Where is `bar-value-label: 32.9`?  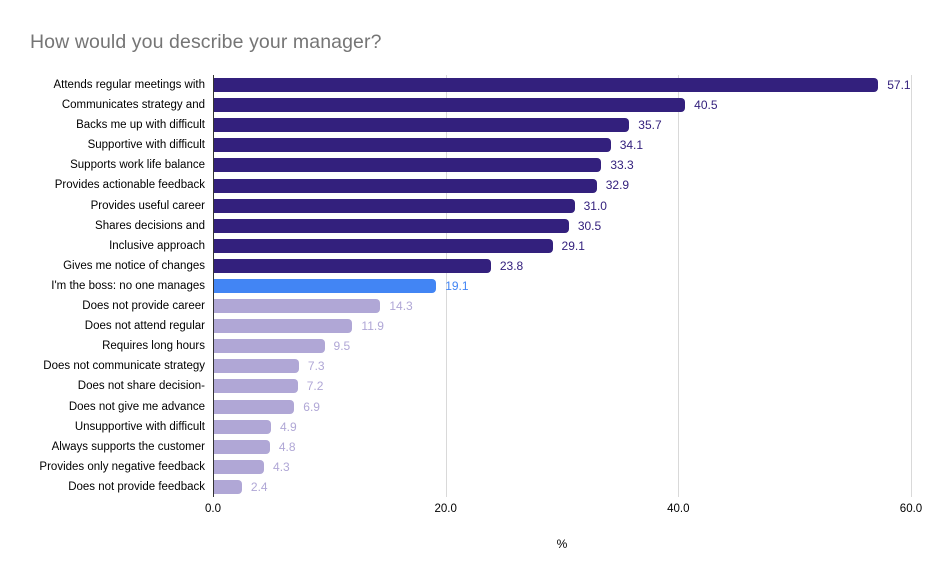 bar-value-label: 32.9 is located at coordinates (617, 185).